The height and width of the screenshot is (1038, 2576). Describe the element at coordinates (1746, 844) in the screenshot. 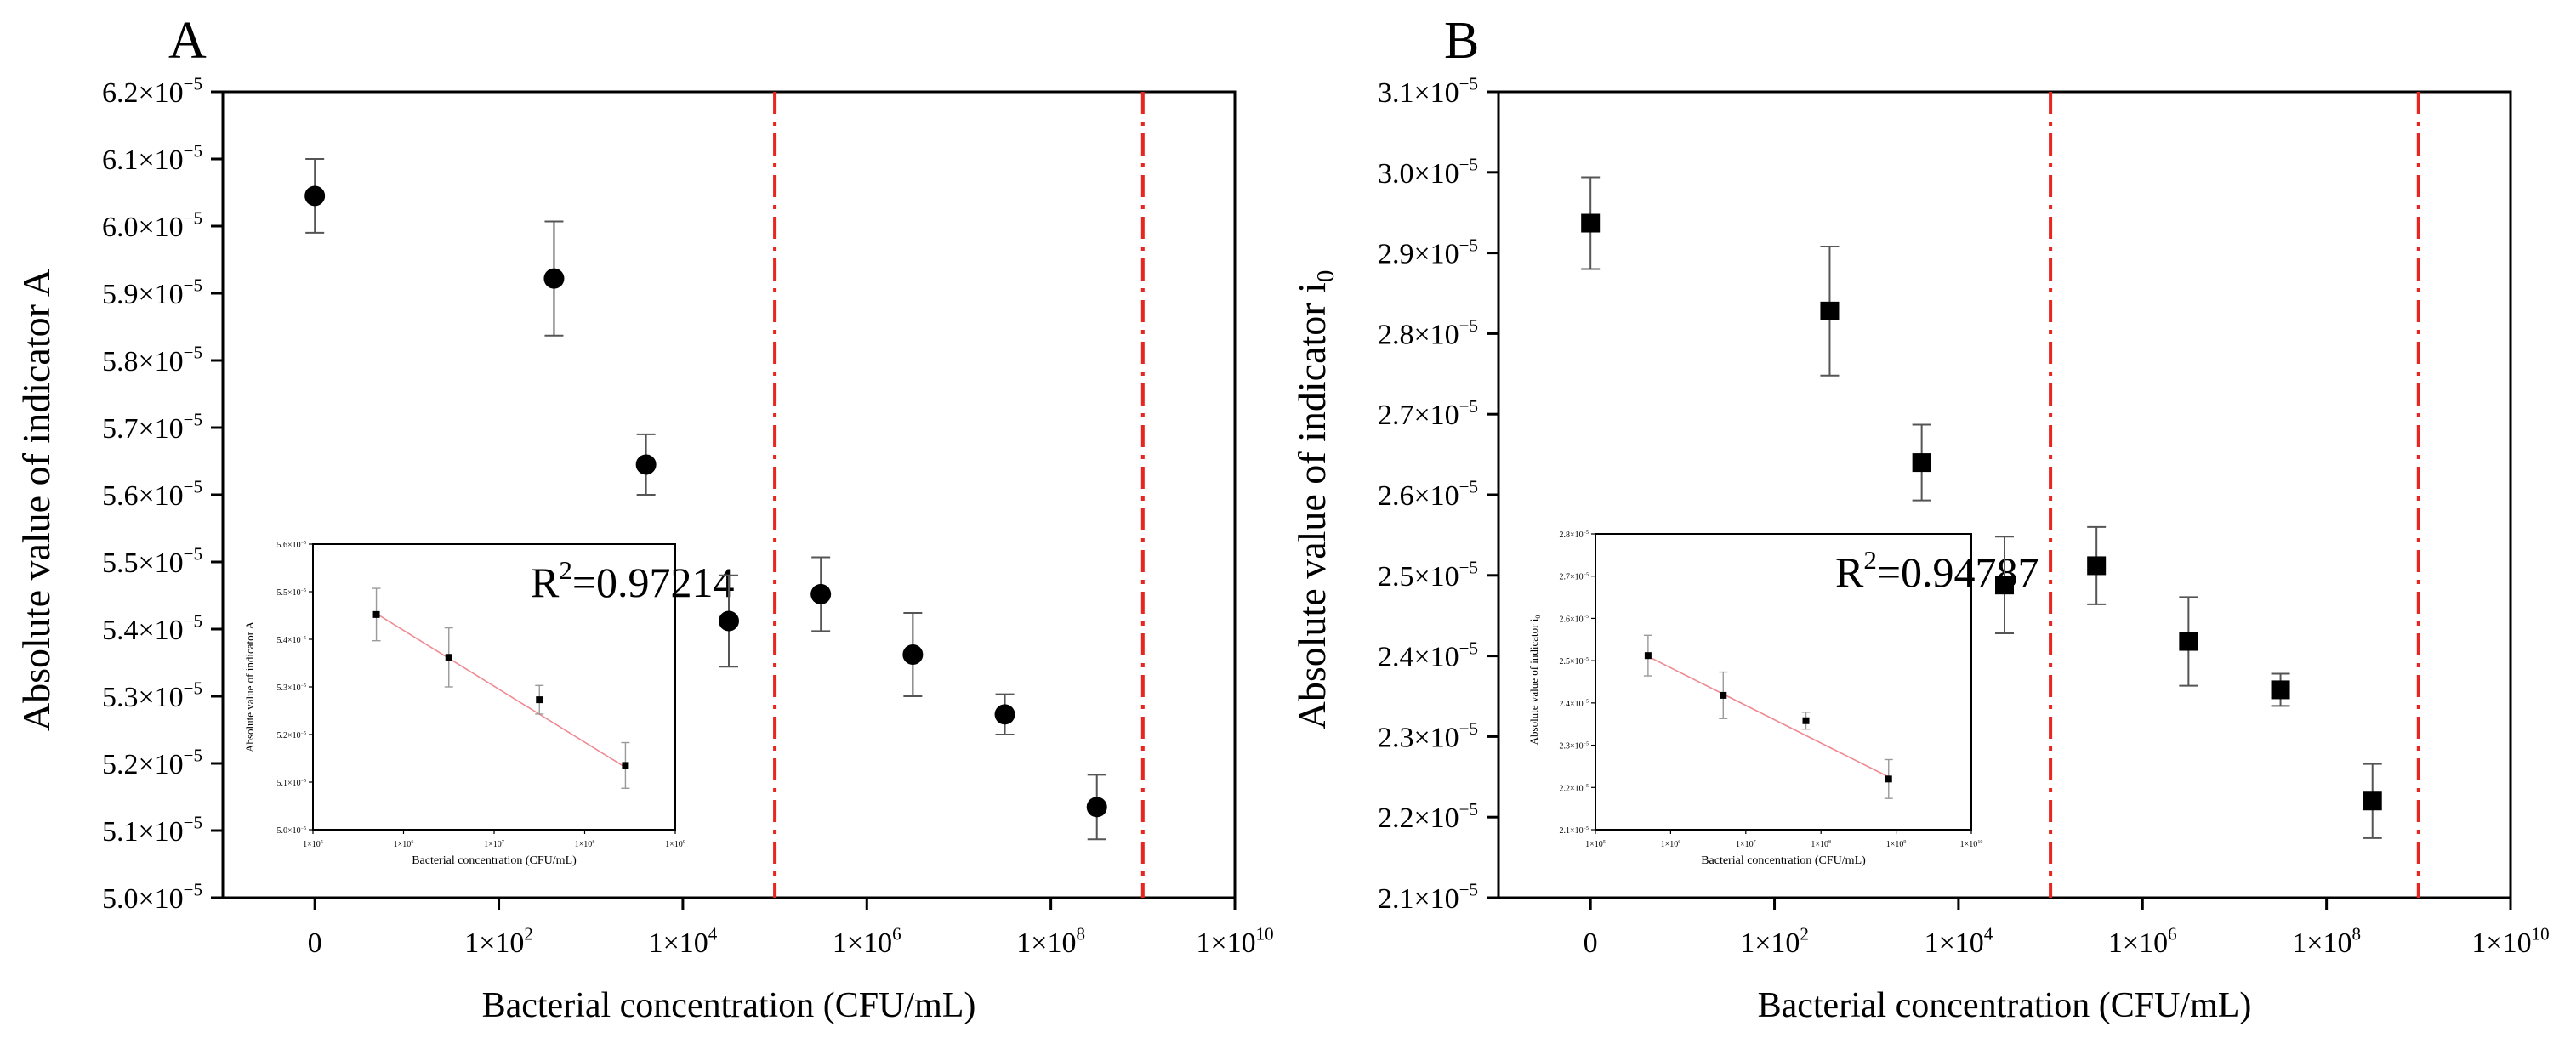

I see `inset-x-tick-label: 1×107` at that location.